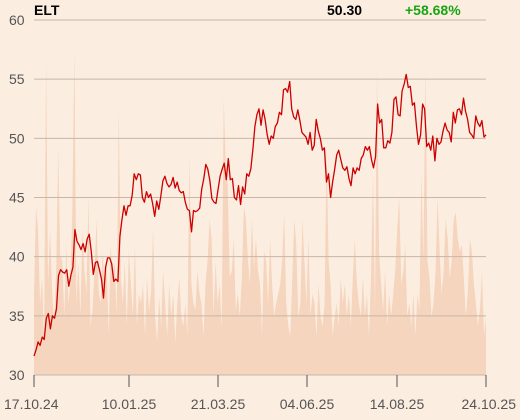 The height and width of the screenshot is (420, 520). Describe the element at coordinates (17, 257) in the screenshot. I see `y-tick-label-40: 40` at that location.